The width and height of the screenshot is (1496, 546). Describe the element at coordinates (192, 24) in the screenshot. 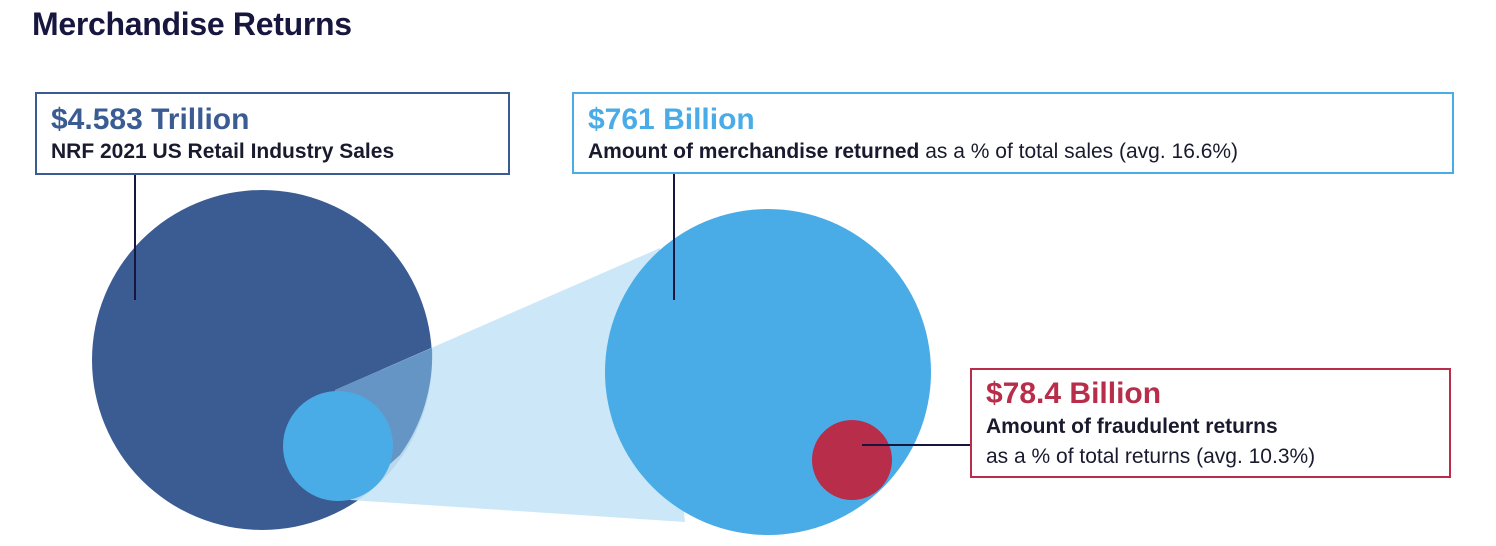

I see `page-title: Merchandise Returns` at that location.